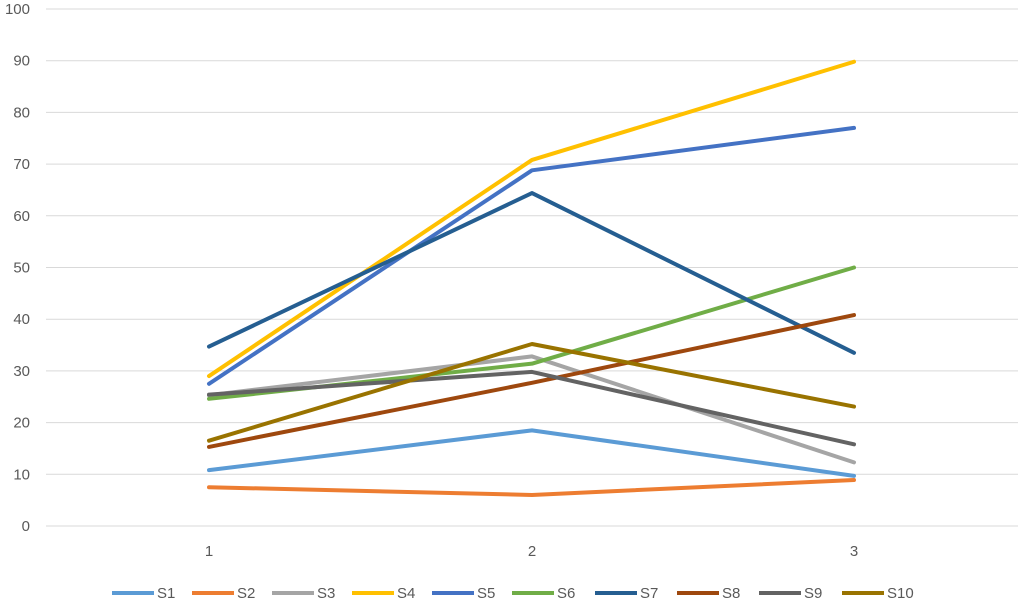  I want to click on y-tick-label: 90, so click(21, 61).